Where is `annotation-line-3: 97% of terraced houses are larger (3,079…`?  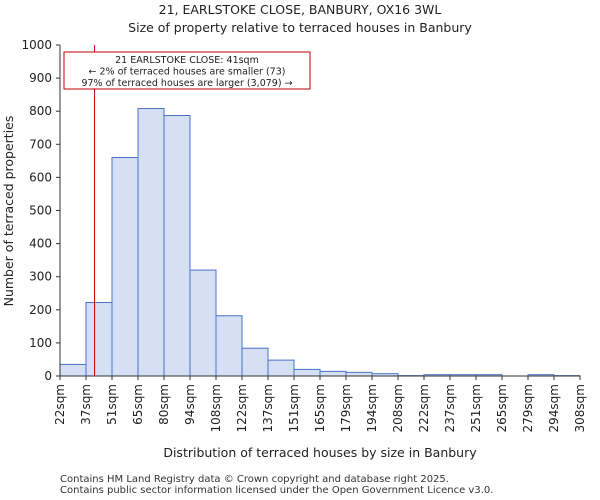
annotation-line-3: 97% of terraced houses are larger (3,079… is located at coordinates (186, 83).